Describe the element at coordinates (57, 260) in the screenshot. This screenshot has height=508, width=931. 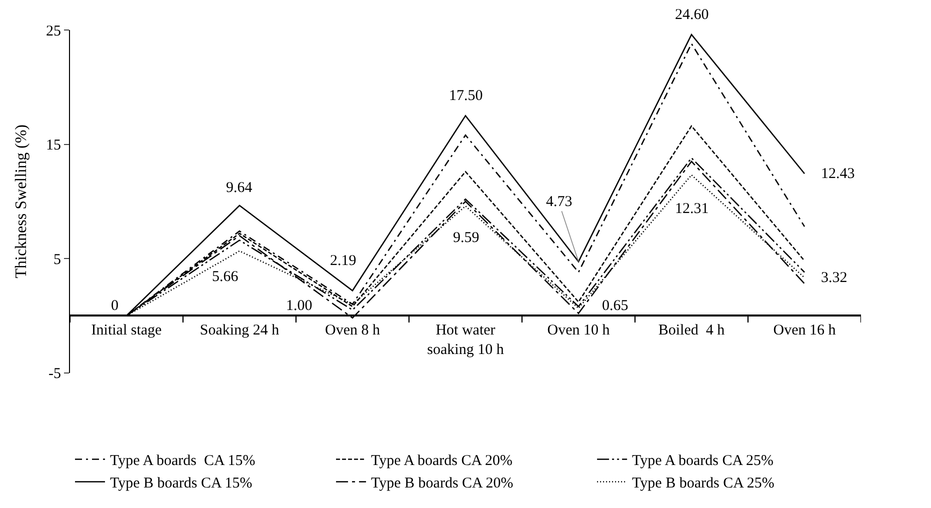
I see `y-tick-label: 5` at that location.